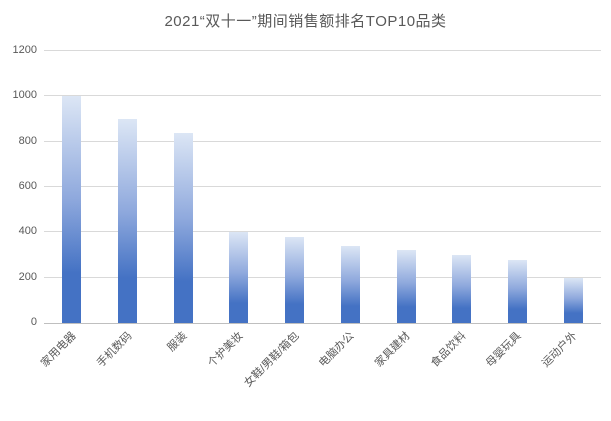  I want to click on y-tick-label: 600, so click(27, 186).